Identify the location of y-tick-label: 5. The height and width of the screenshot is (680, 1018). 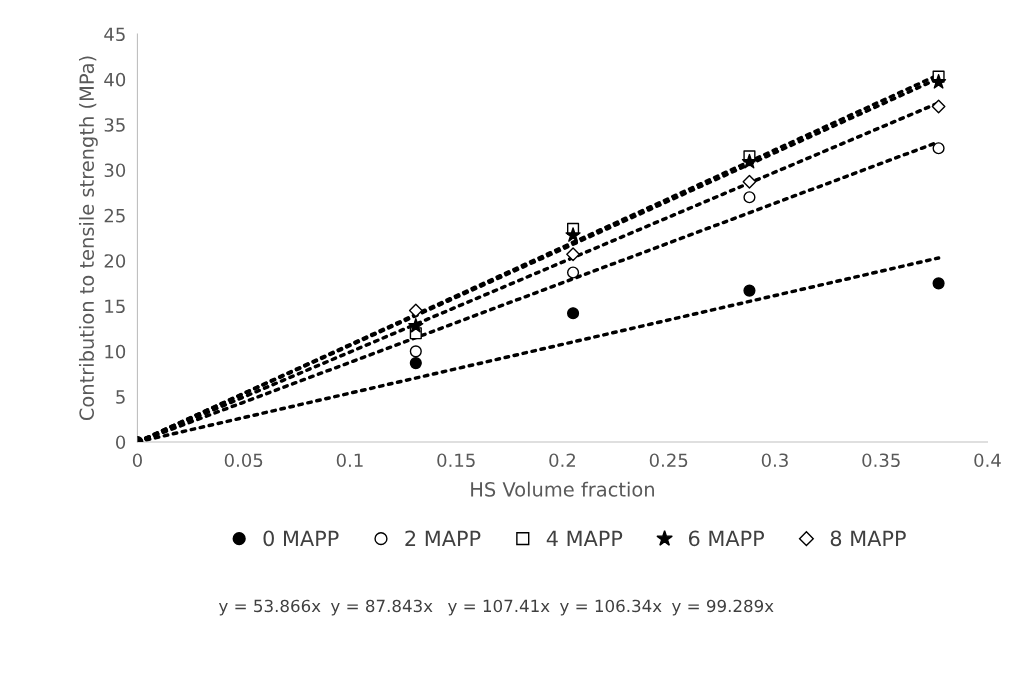
(120, 397).